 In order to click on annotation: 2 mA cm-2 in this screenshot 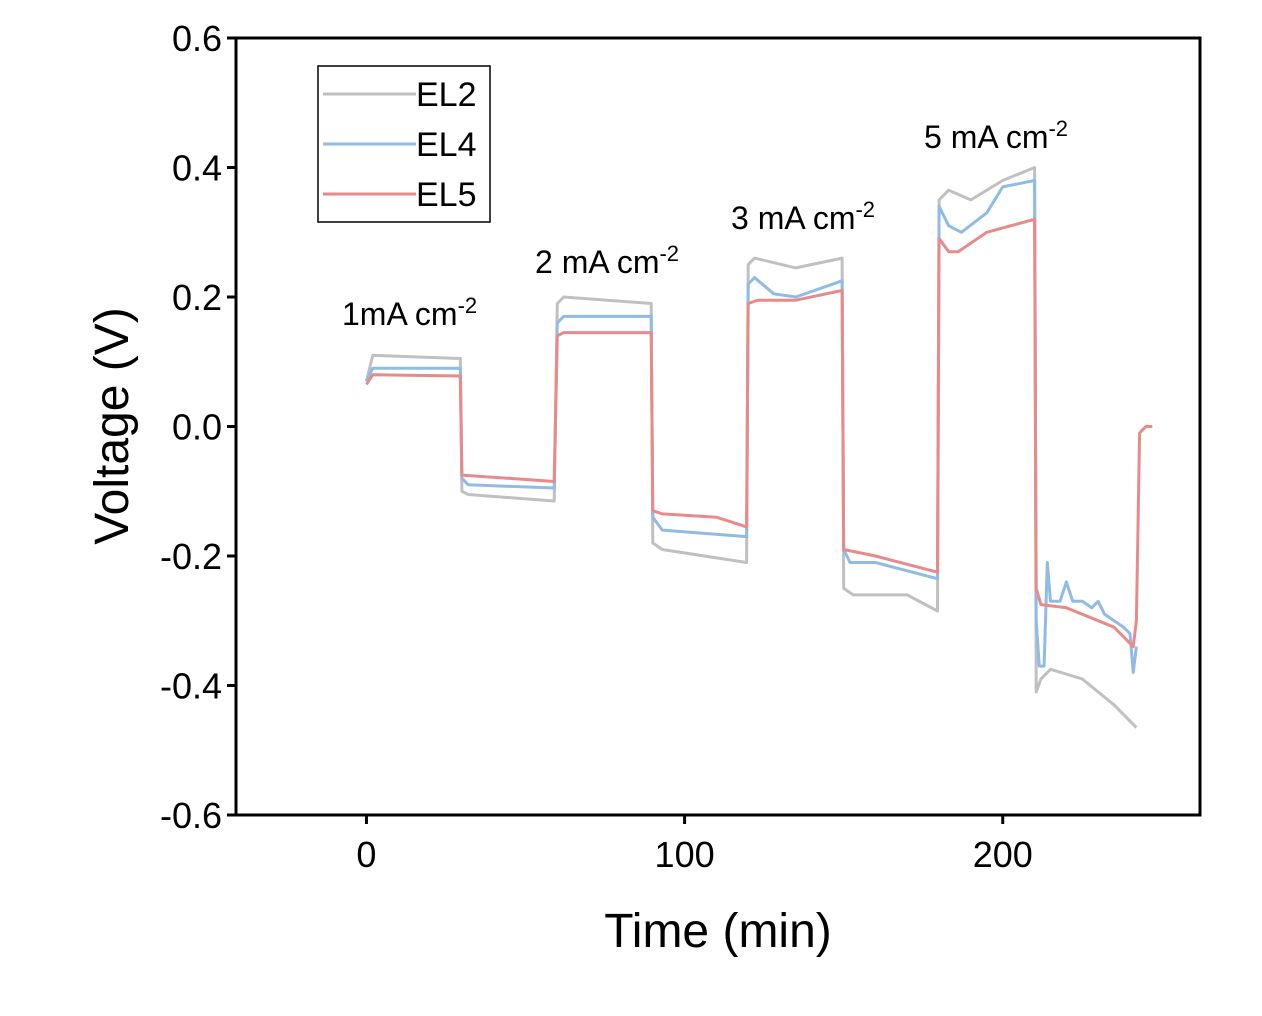, I will do `click(607, 260)`.